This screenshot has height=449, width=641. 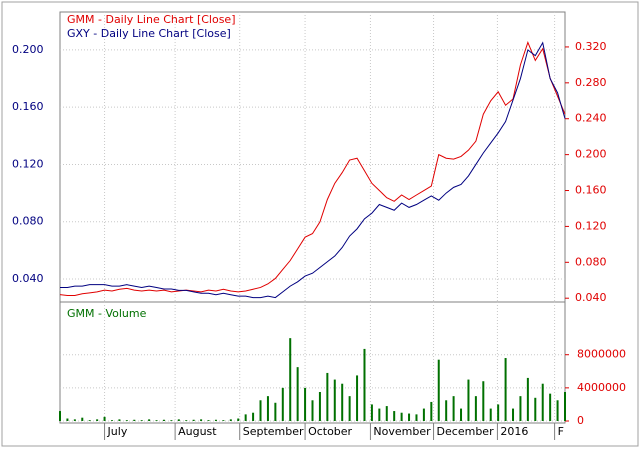 What do you see at coordinates (591, 297) in the screenshot?
I see `y2-tick-label: 0.040` at bounding box center [591, 297].